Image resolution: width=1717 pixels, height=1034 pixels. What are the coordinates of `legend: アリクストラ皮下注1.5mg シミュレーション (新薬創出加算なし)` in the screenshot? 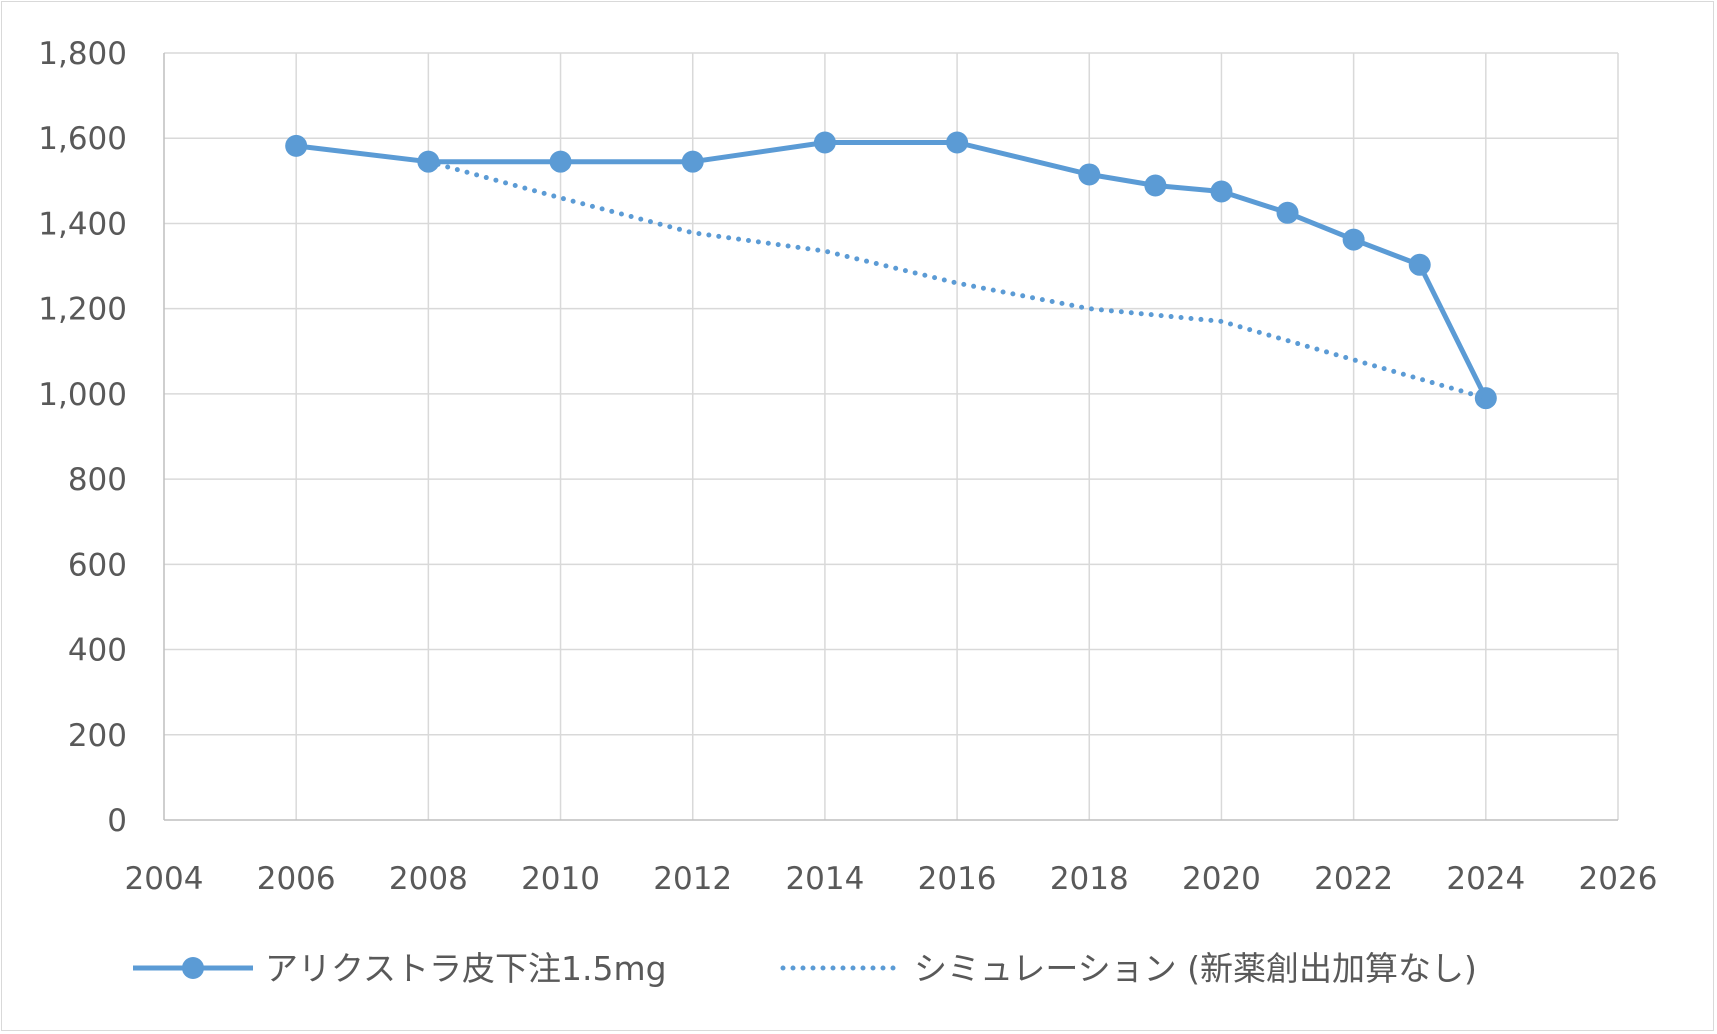 It's located at (805, 968).